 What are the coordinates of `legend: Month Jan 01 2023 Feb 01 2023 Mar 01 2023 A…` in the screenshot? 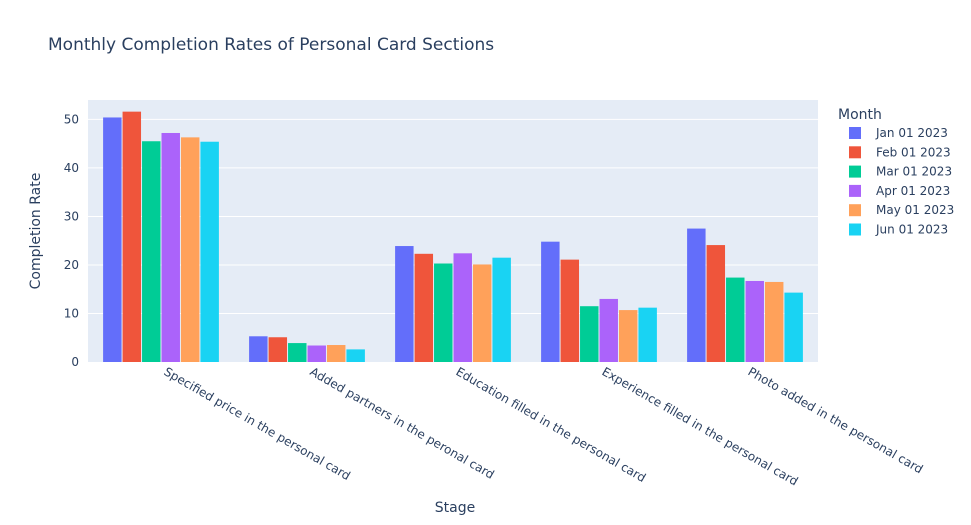 It's located at (896, 172).